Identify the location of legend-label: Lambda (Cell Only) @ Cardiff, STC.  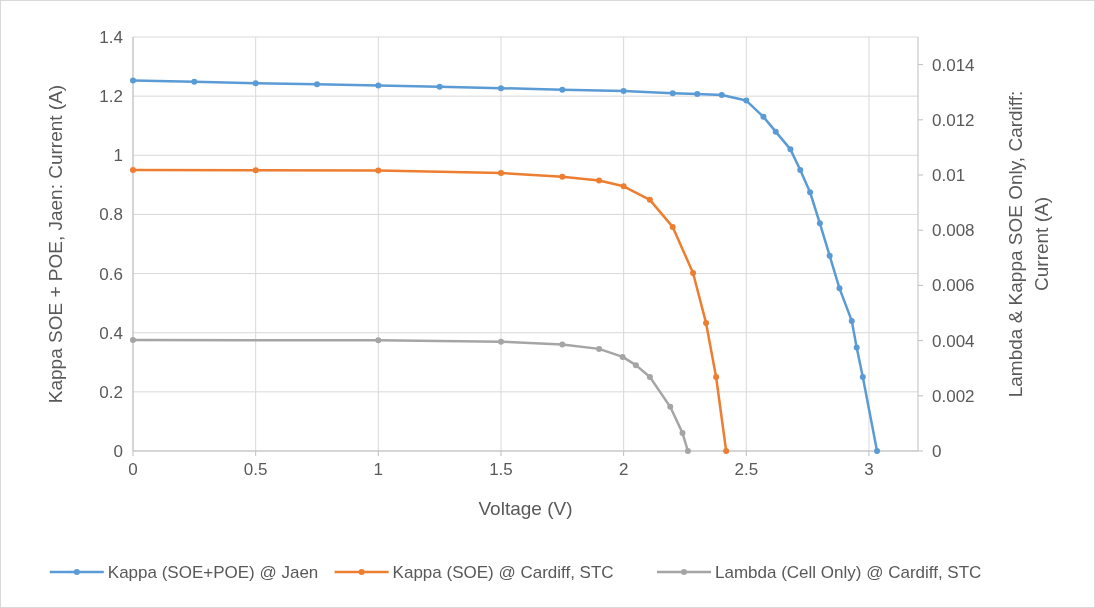
(848, 572).